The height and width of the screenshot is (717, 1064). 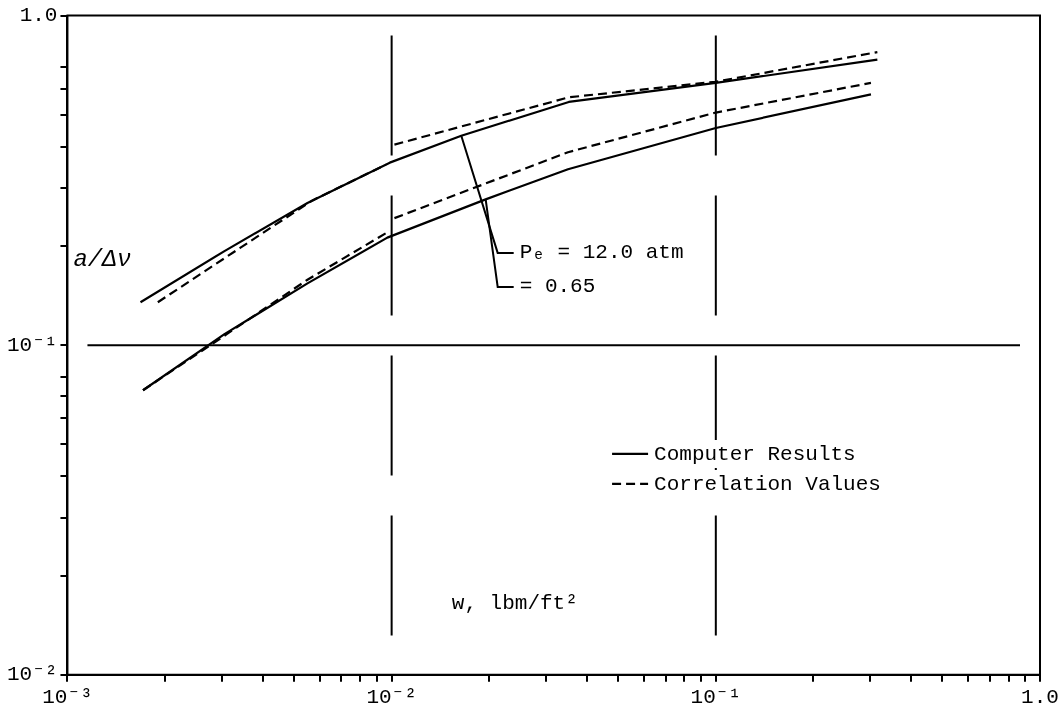 What do you see at coordinates (102, 260) in the screenshot?
I see `y-axis-title: a/Δν` at bounding box center [102, 260].